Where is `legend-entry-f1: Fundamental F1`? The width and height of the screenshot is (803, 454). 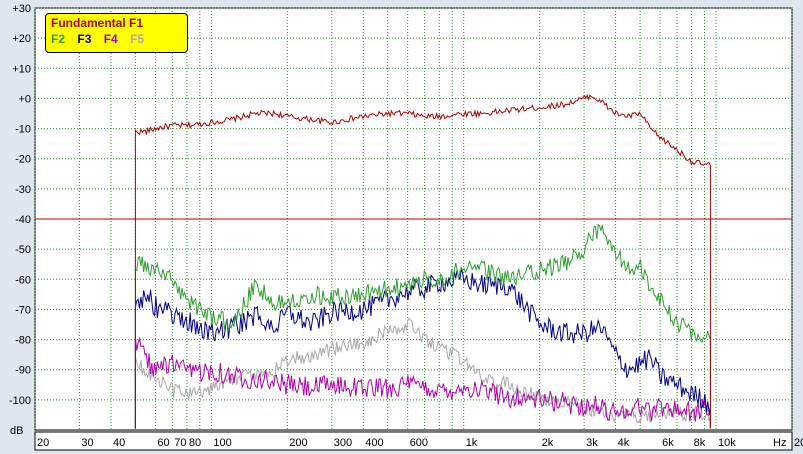 legend-entry-f1: Fundamental F1 is located at coordinates (97, 23).